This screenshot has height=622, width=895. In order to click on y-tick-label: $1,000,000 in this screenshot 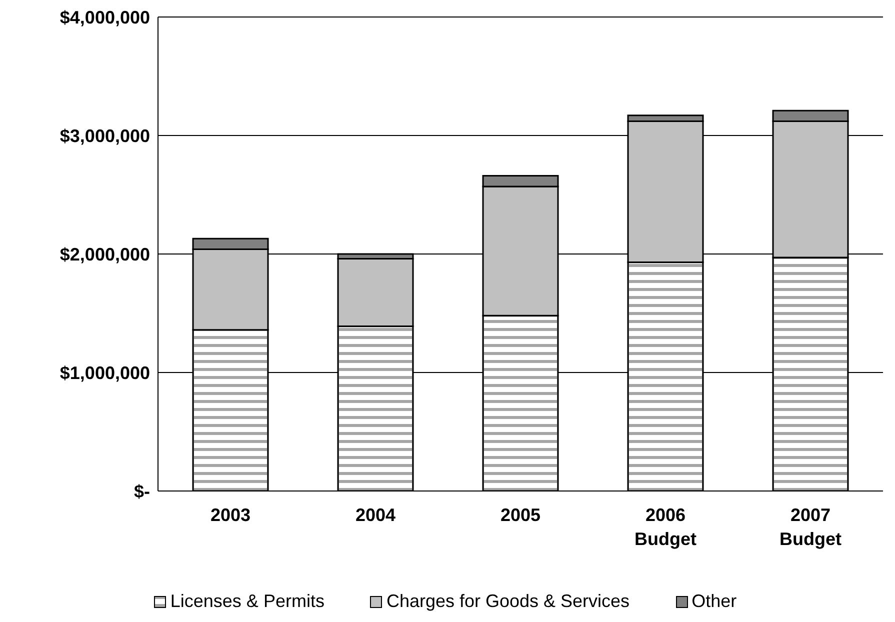, I will do `click(105, 372)`.